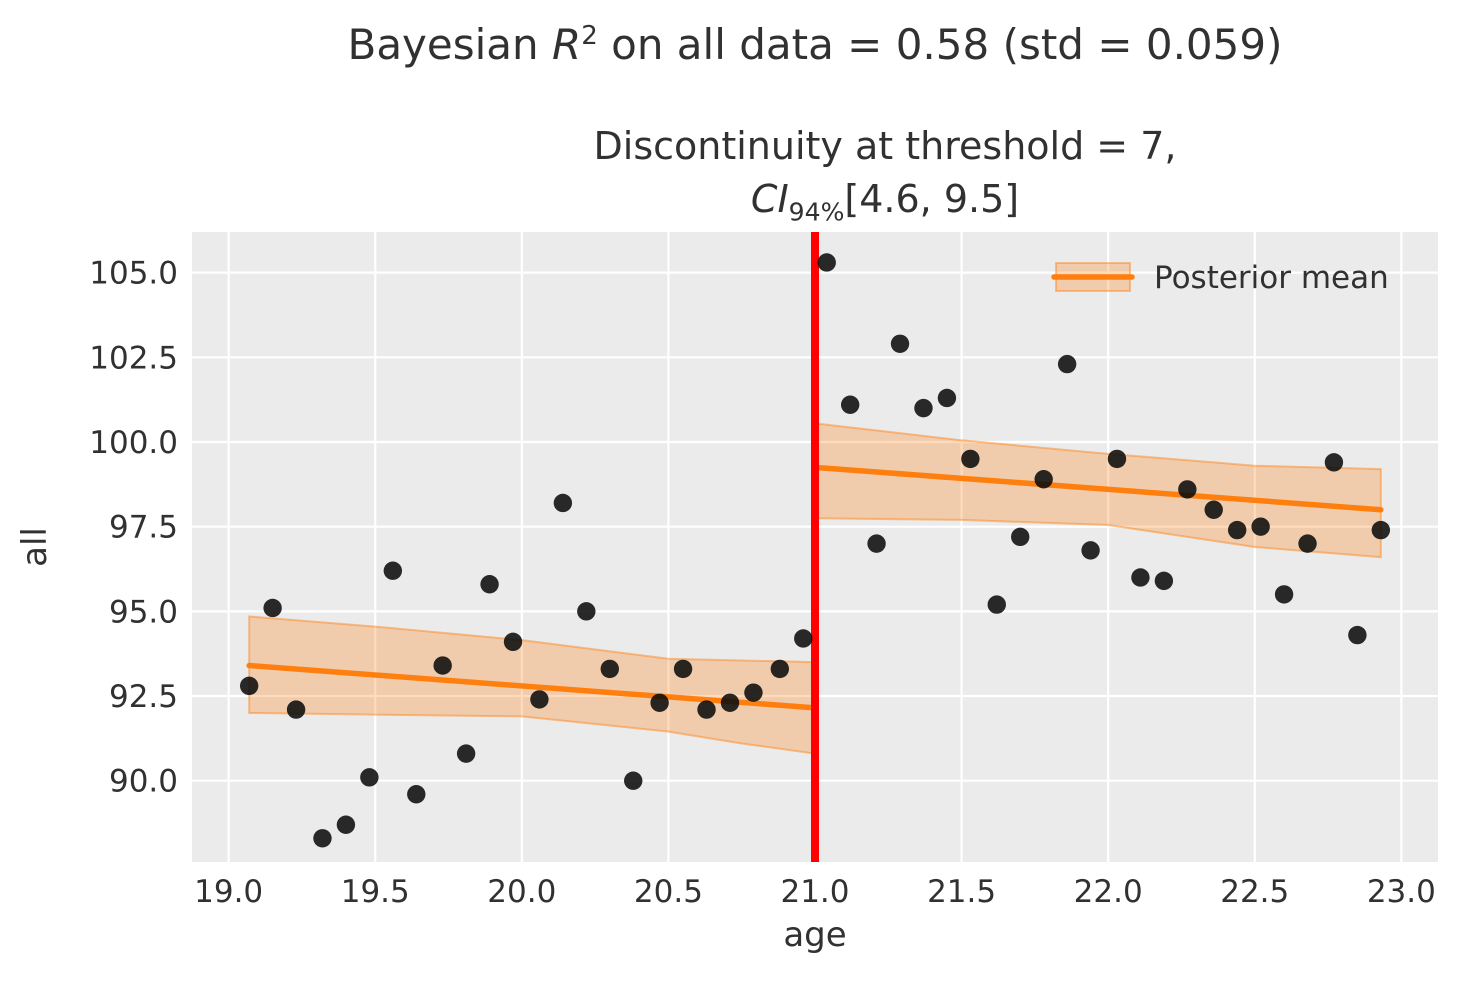 This screenshot has width=1463, height=983. What do you see at coordinates (133, 443) in the screenshot?
I see `y-tick-label: 100.0` at bounding box center [133, 443].